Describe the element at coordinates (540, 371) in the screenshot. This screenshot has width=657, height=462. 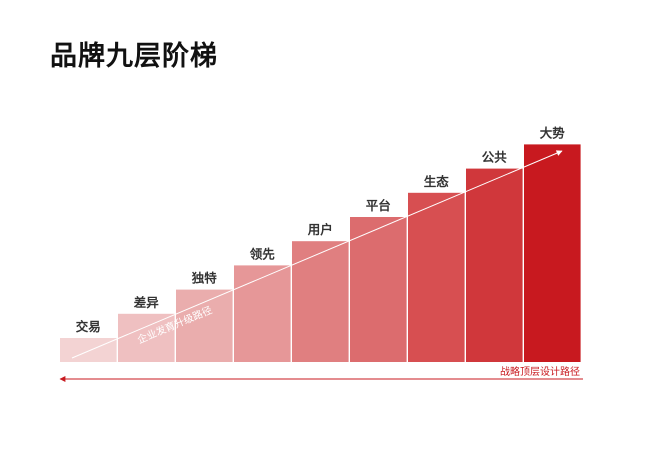
I see `strategy-path-label: 战略顶层设计路径` at that location.